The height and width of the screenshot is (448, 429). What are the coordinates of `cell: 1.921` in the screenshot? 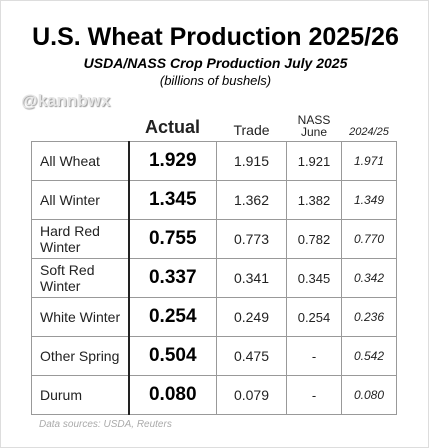 It's located at (314, 161).